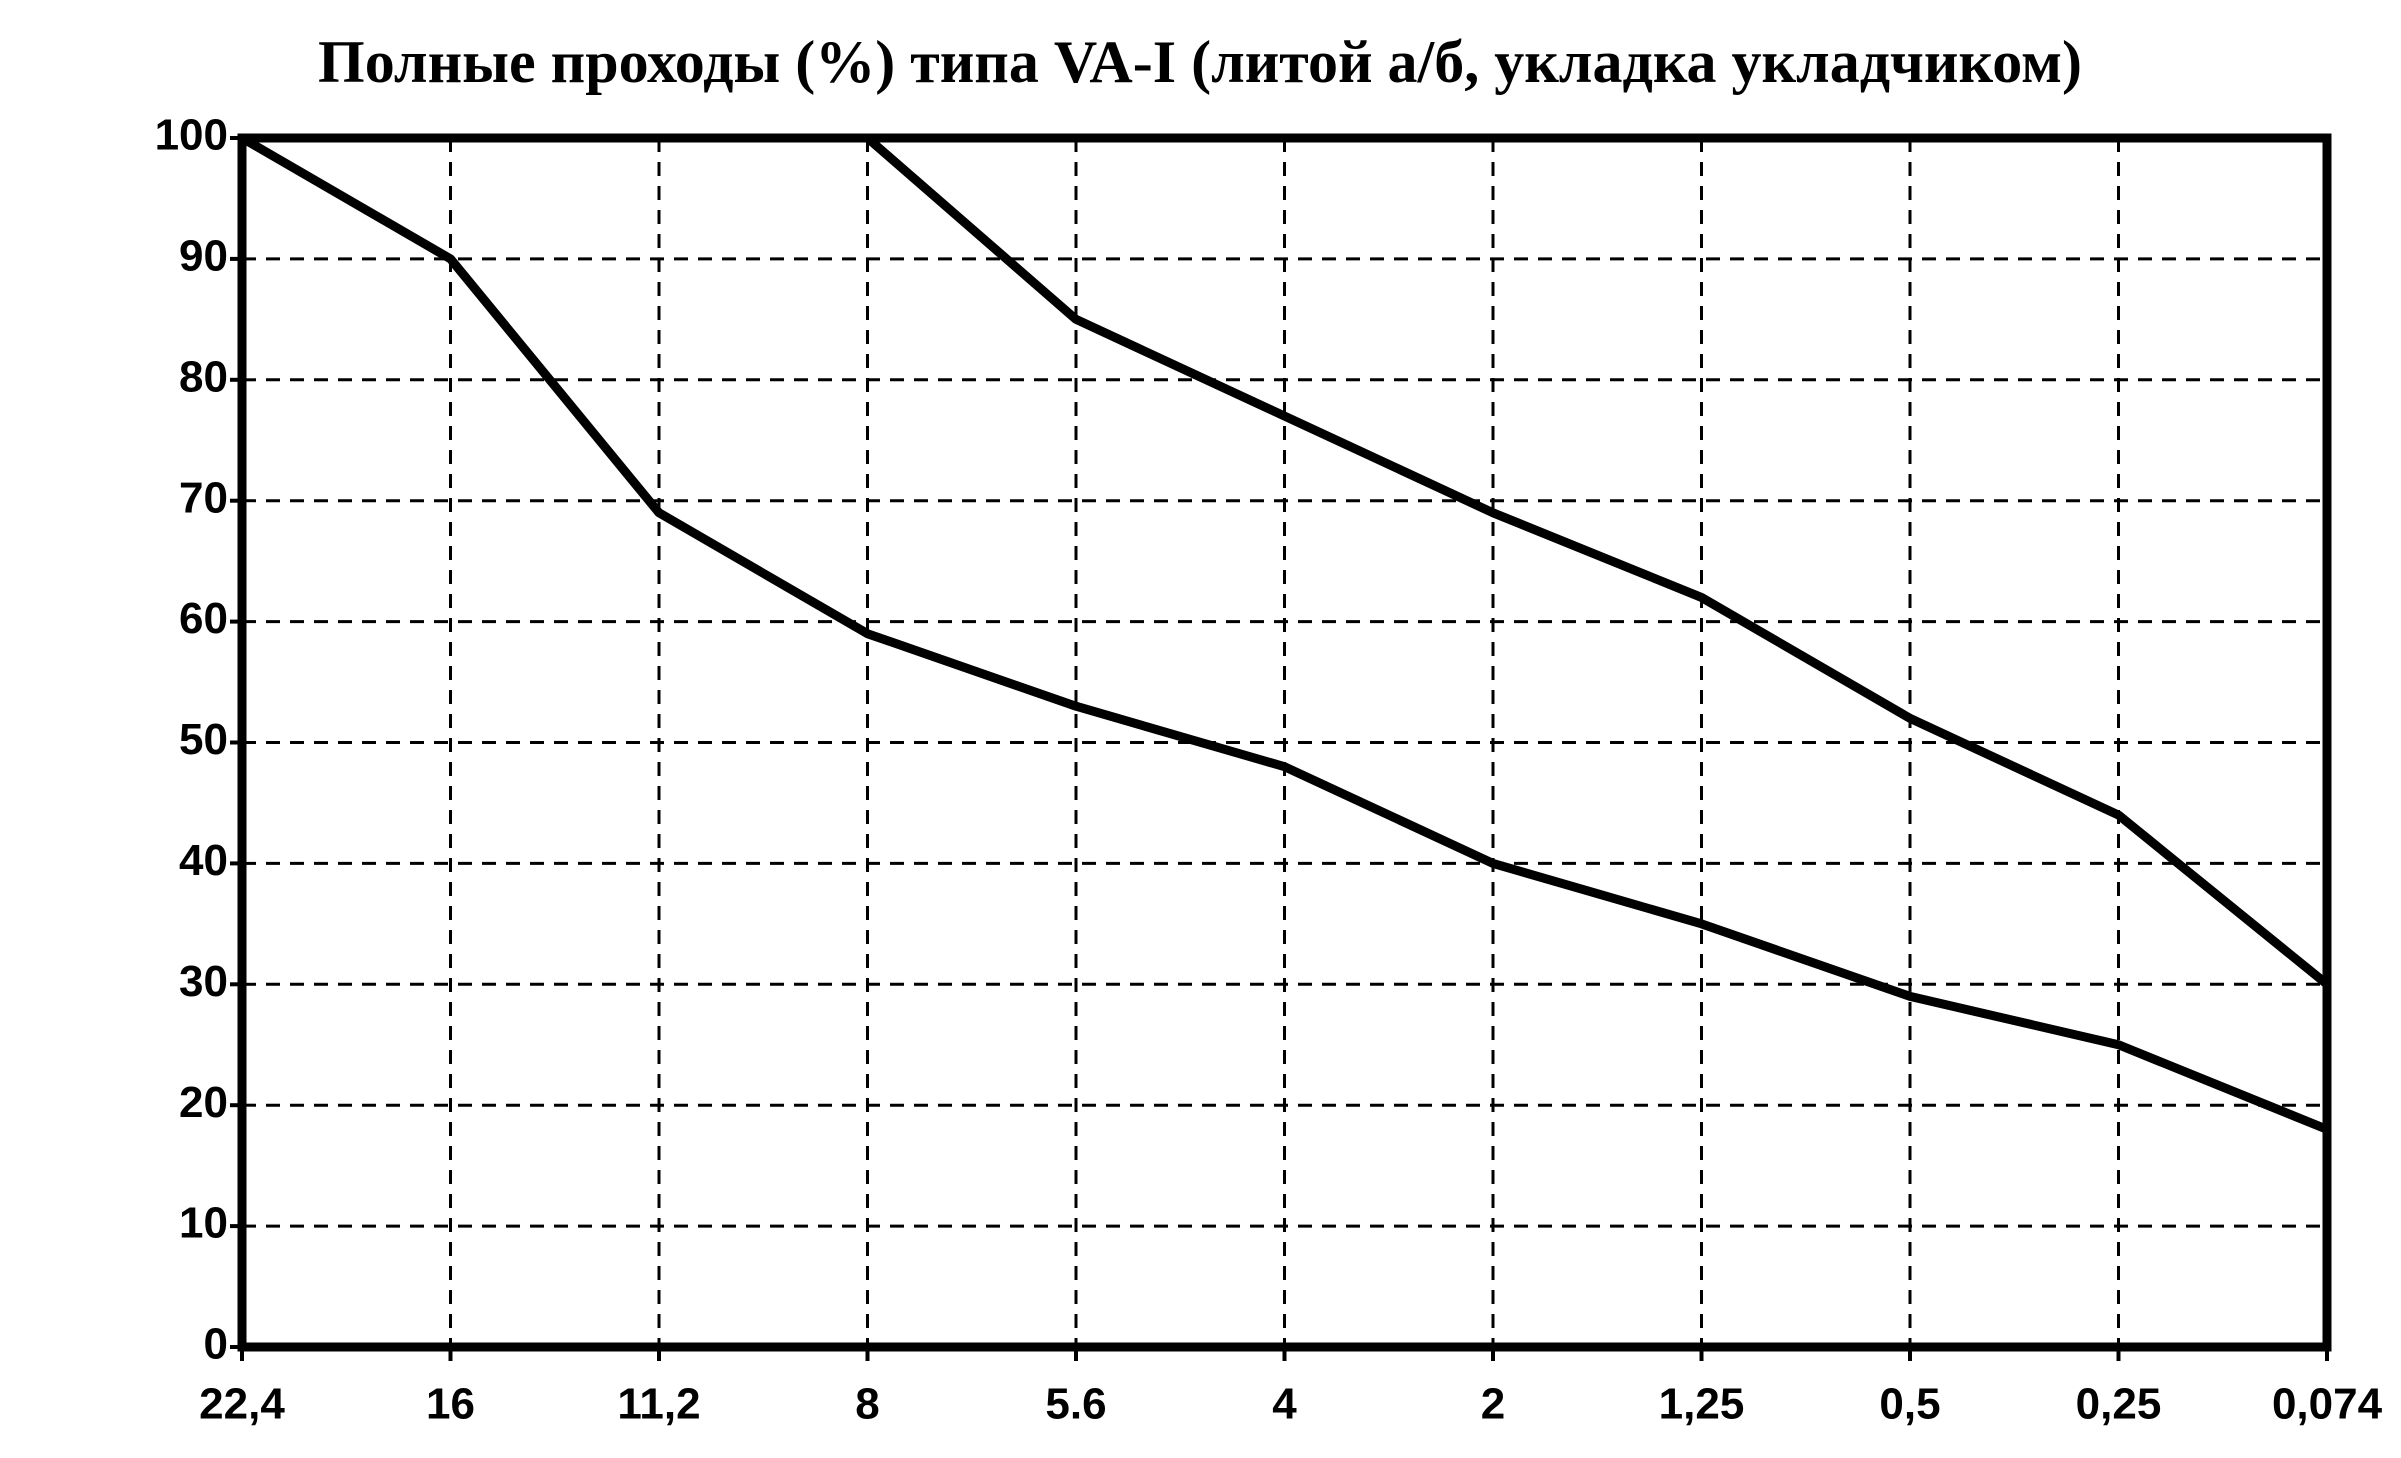 The height and width of the screenshot is (1458, 2401). I want to click on x-tick-label: 2, so click(1493, 1404).